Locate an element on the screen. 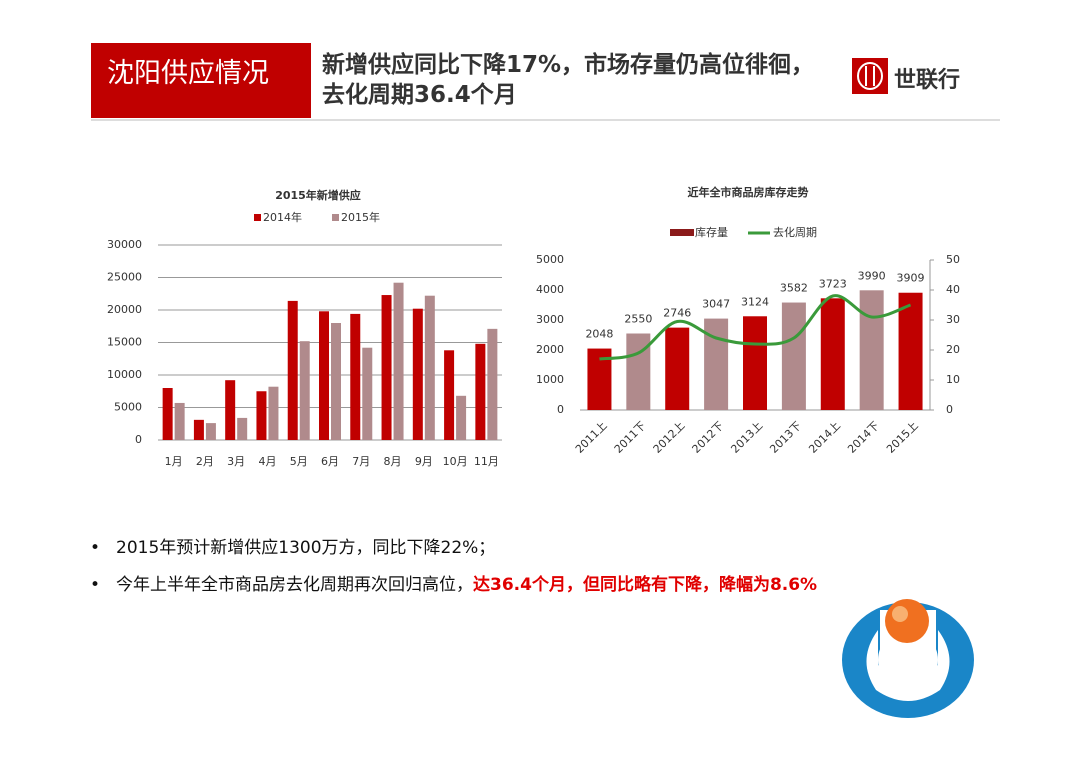 Image resolution: width=1080 pixels, height=763 pixels. legend-label: 2015年 is located at coordinates (360, 217).